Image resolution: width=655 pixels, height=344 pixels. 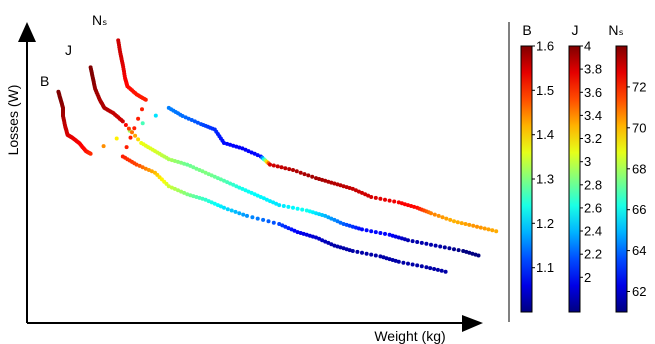 I want to click on colorbar-tick-label: 3.4, so click(x=593, y=115).